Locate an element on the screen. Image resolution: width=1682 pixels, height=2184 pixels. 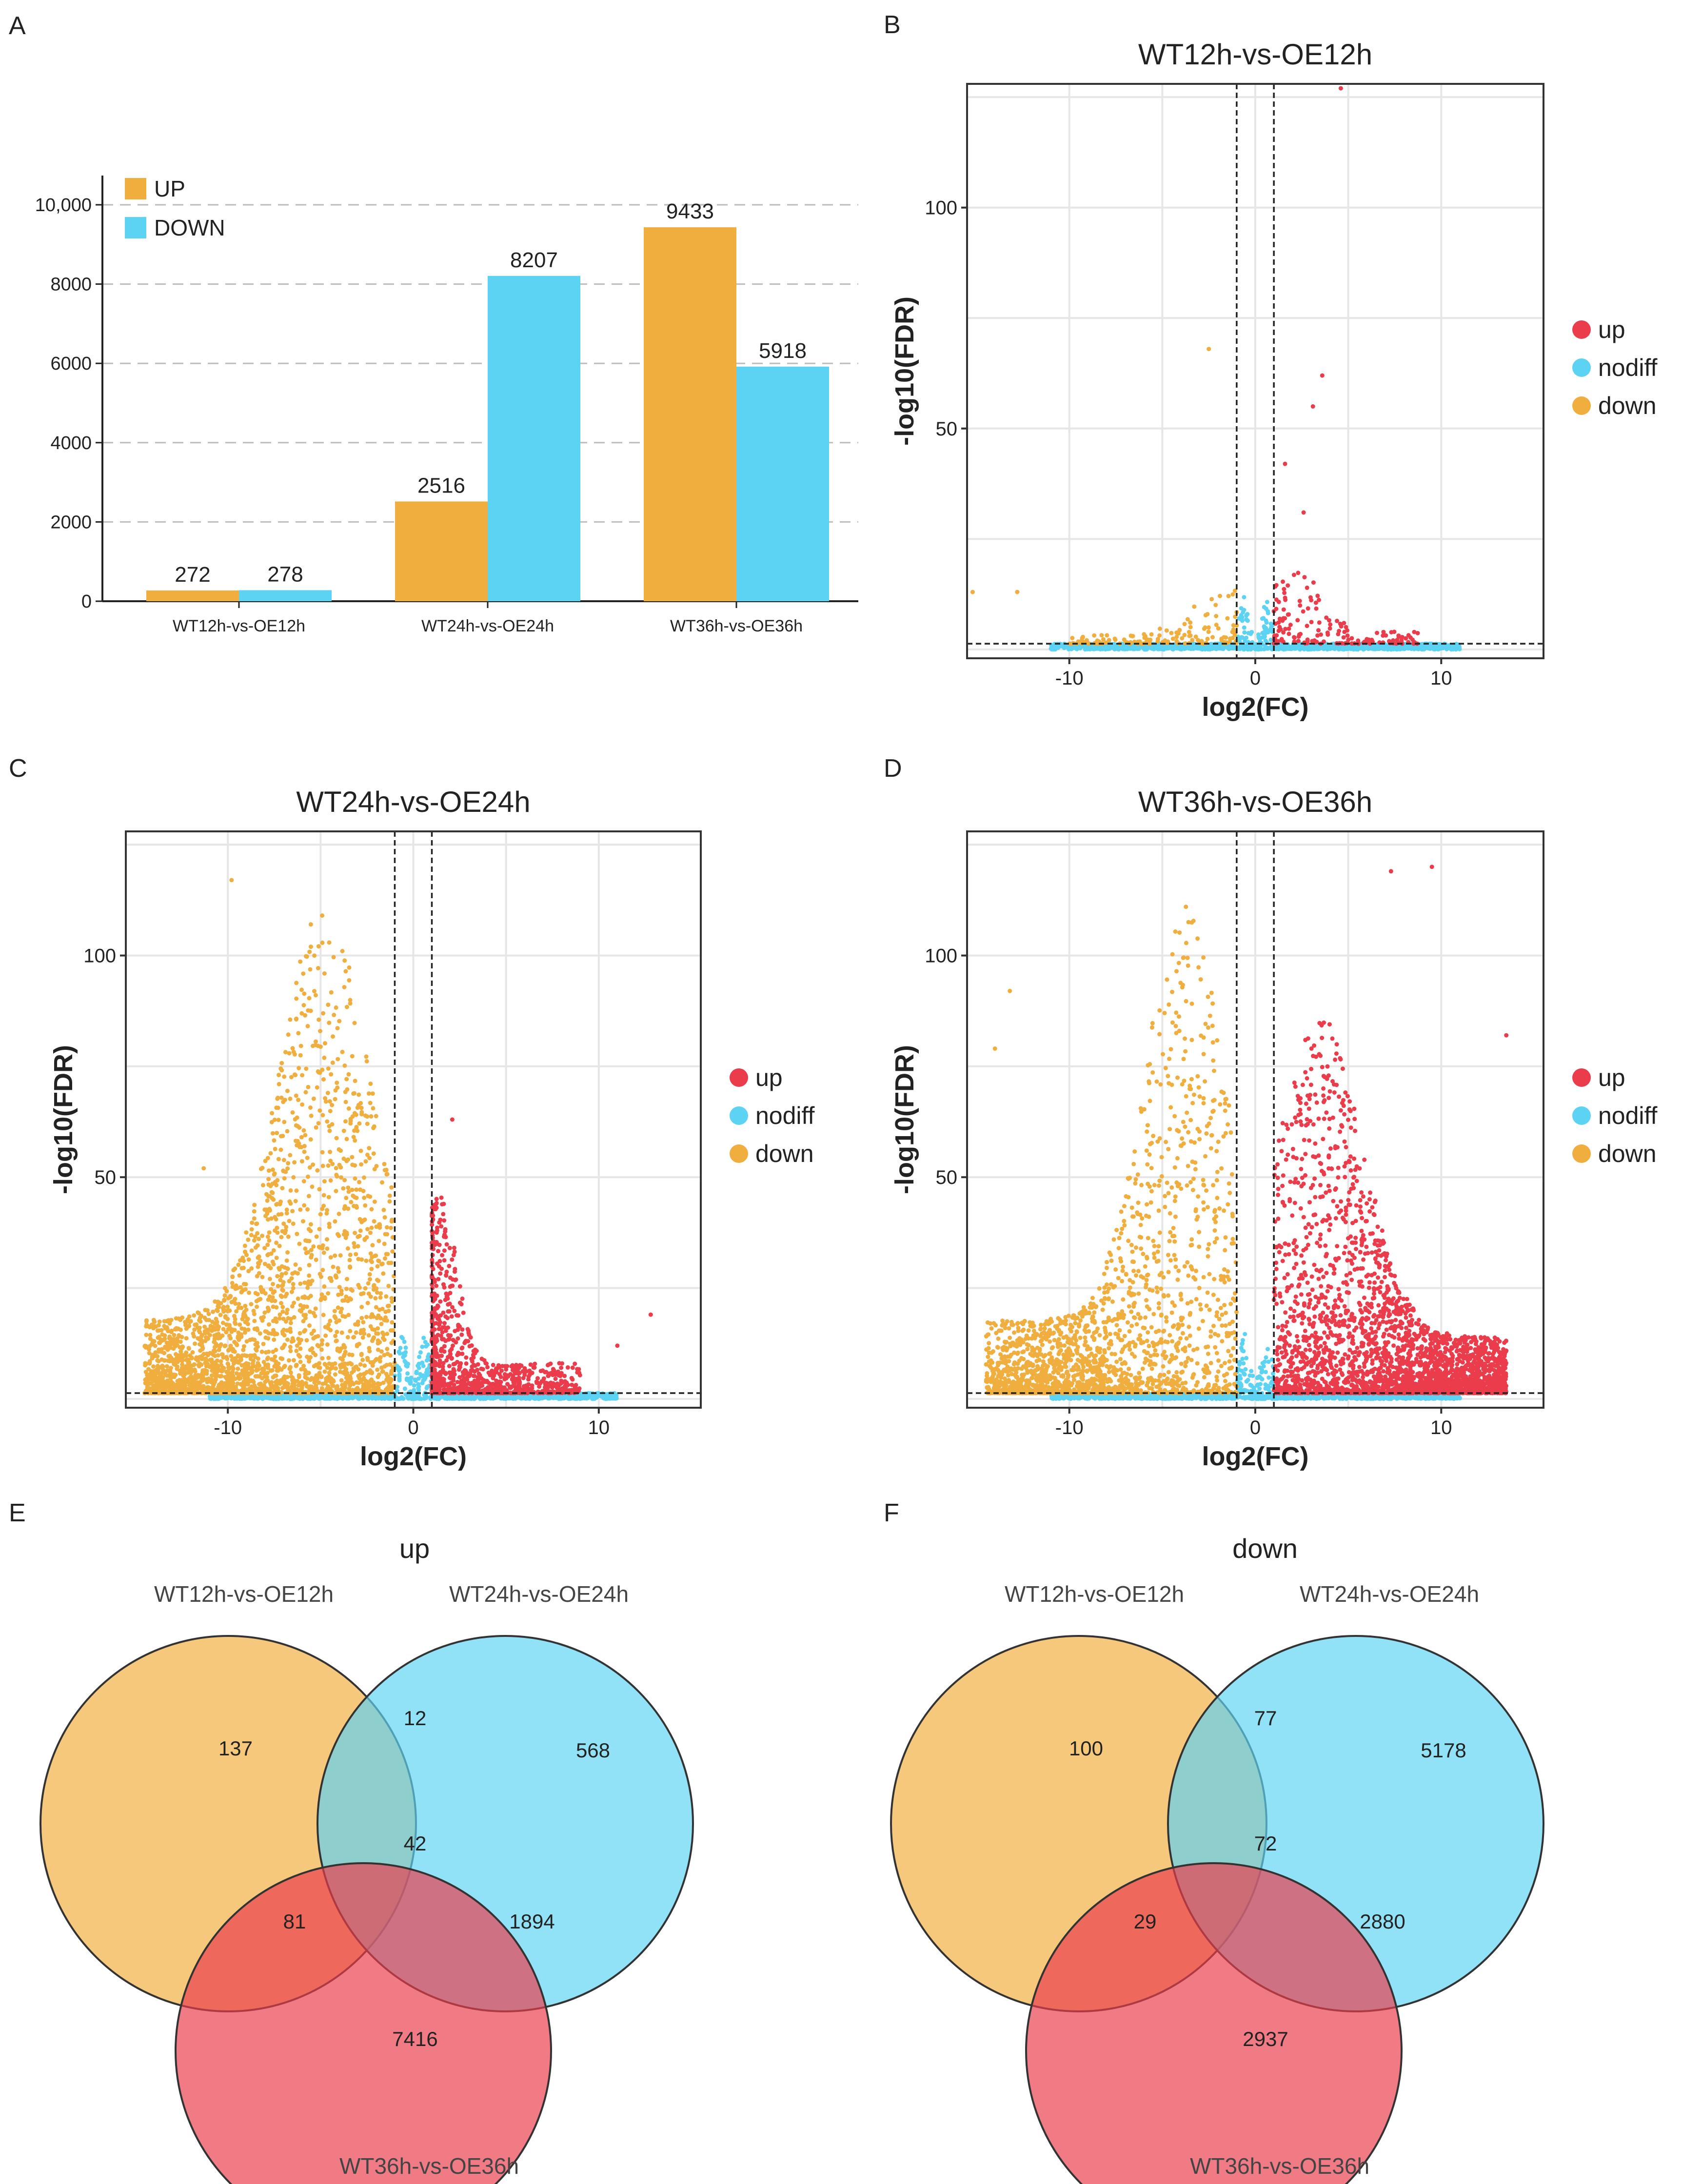
bar-up is located at coordinates (442, 551).